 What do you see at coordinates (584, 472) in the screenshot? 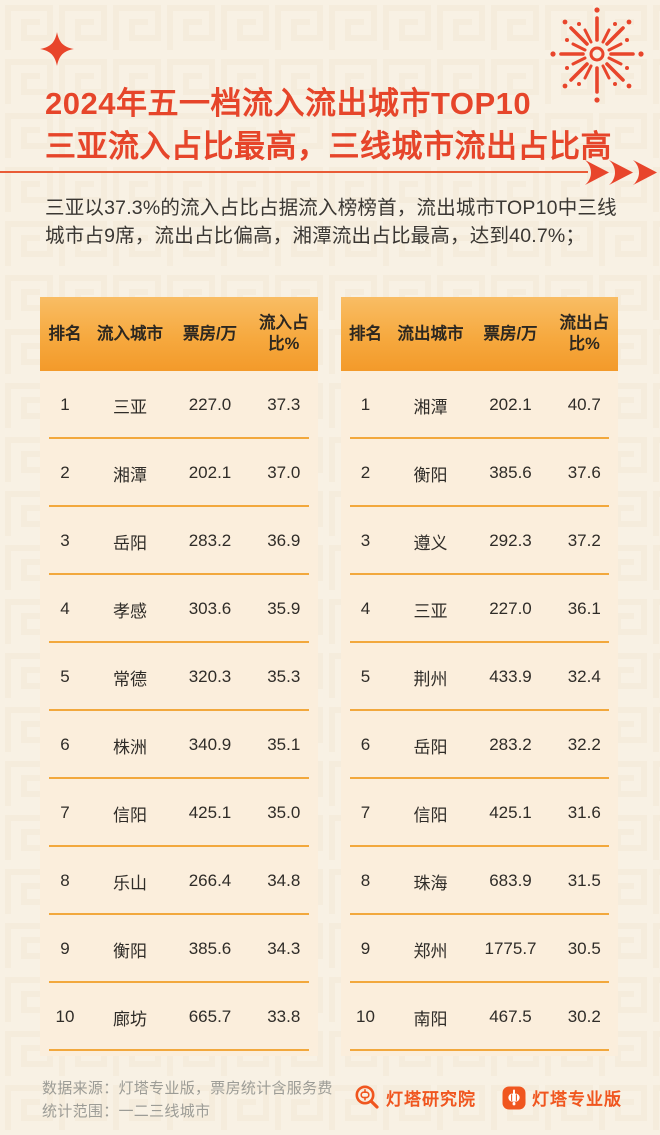
I see `cell-share: 37.6` at bounding box center [584, 472].